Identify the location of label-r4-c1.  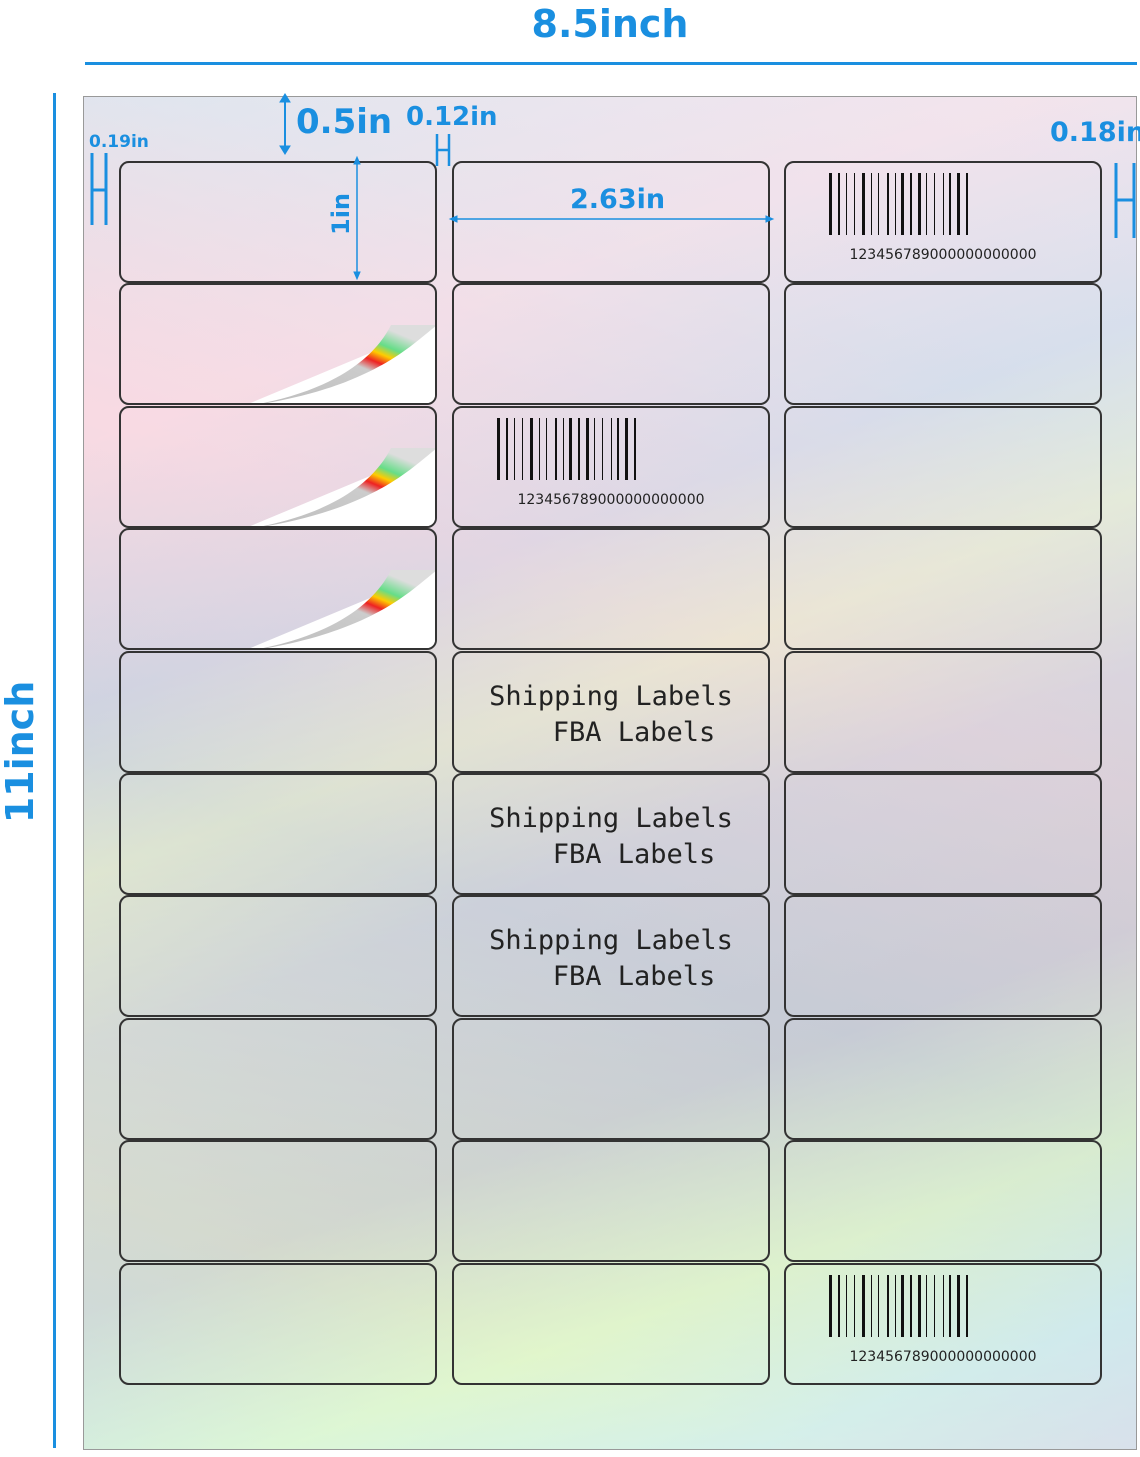
(278, 589).